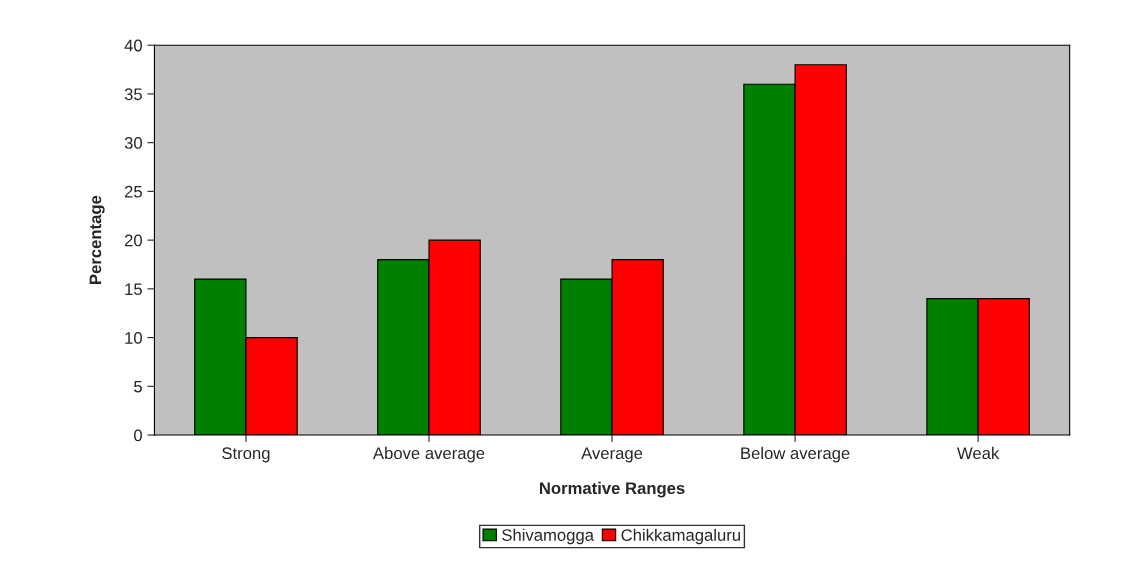 This screenshot has width=1144, height=565. What do you see at coordinates (97, 239) in the screenshot?
I see `y-axis-title: Percentage` at bounding box center [97, 239].